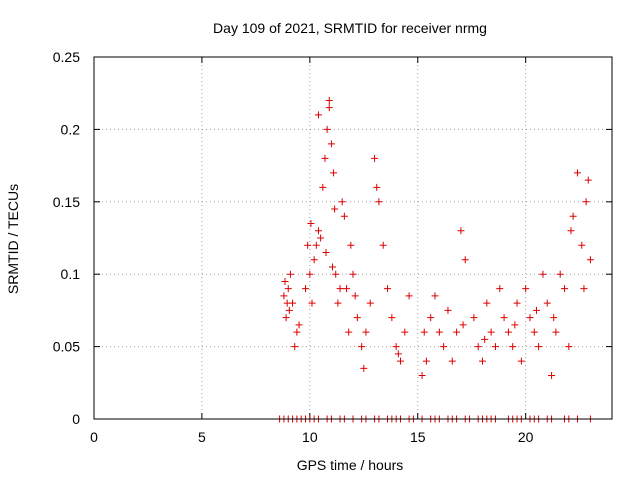 The height and width of the screenshot is (480, 640). What do you see at coordinates (66, 347) in the screenshot?
I see `y-tick-label: 0.05` at bounding box center [66, 347].